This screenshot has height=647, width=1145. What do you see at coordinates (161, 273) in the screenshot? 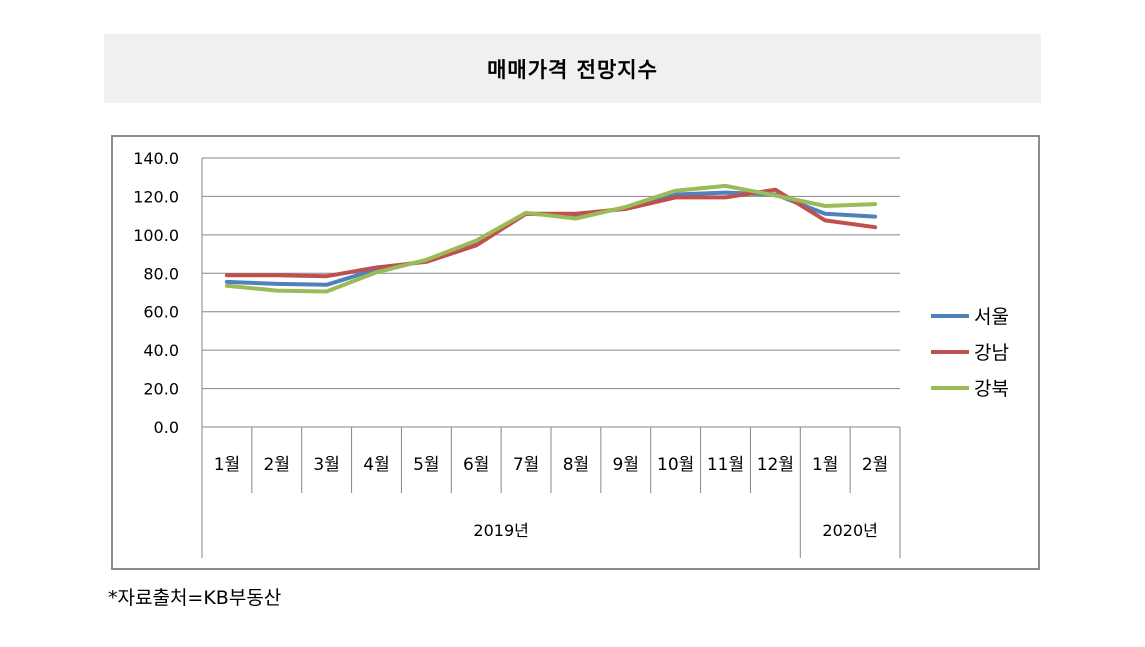
I see `y-tick-label: 80.0` at bounding box center [161, 273].